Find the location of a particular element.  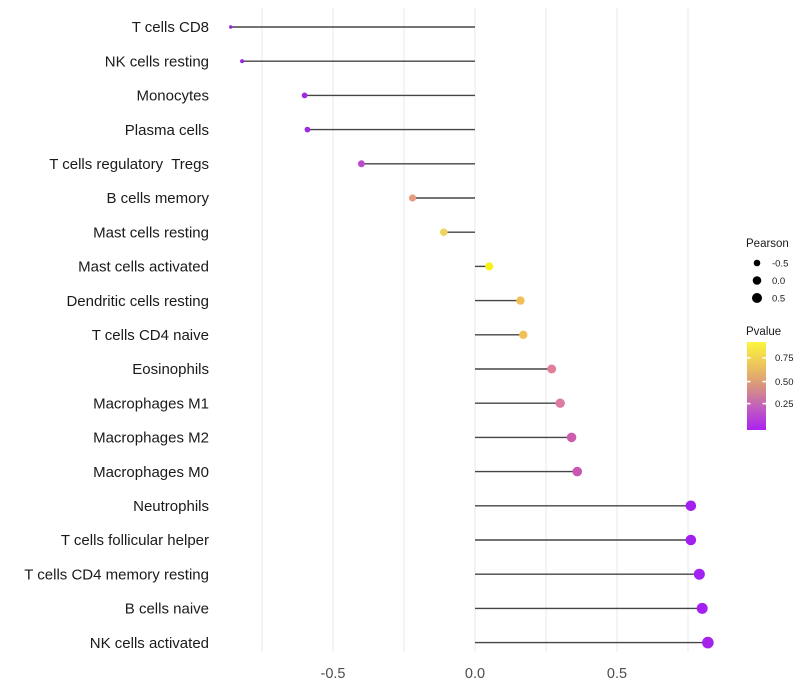

y-axis-label: Mast cells resting is located at coordinates (151, 232).